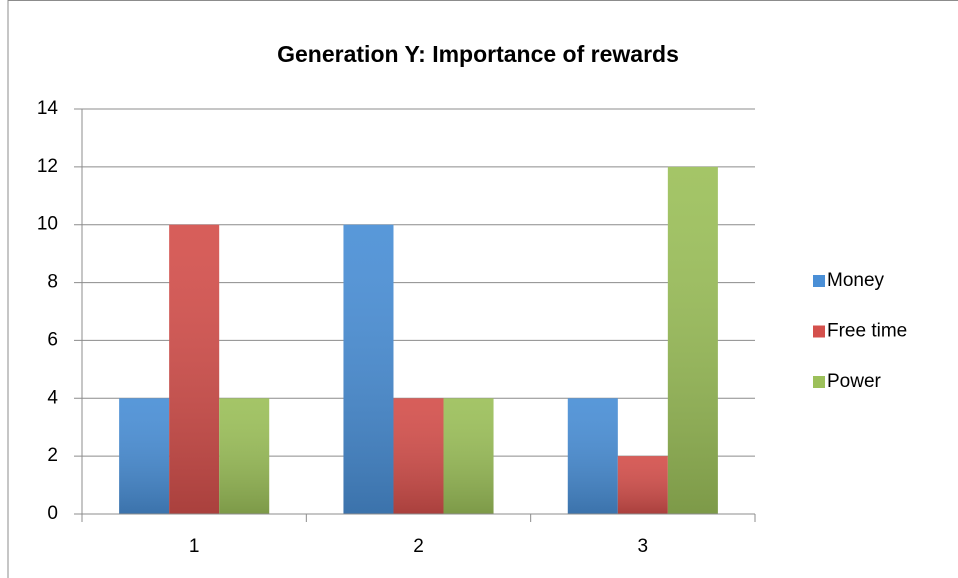  Describe the element at coordinates (478, 54) in the screenshot. I see `chart-title: Generation Y: Importance of rewards` at that location.